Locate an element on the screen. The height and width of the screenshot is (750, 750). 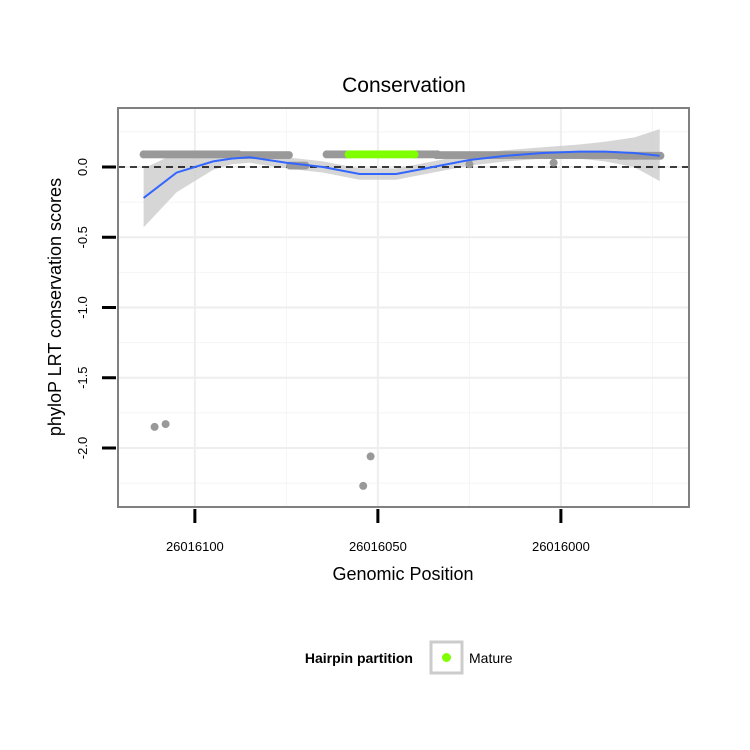
data-point-mature is located at coordinates (414, 154).